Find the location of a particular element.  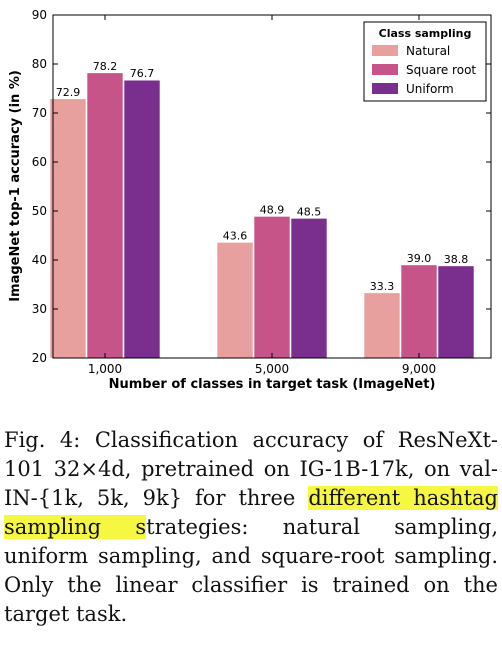

bar-value-label: 33.3 is located at coordinates (382, 286).